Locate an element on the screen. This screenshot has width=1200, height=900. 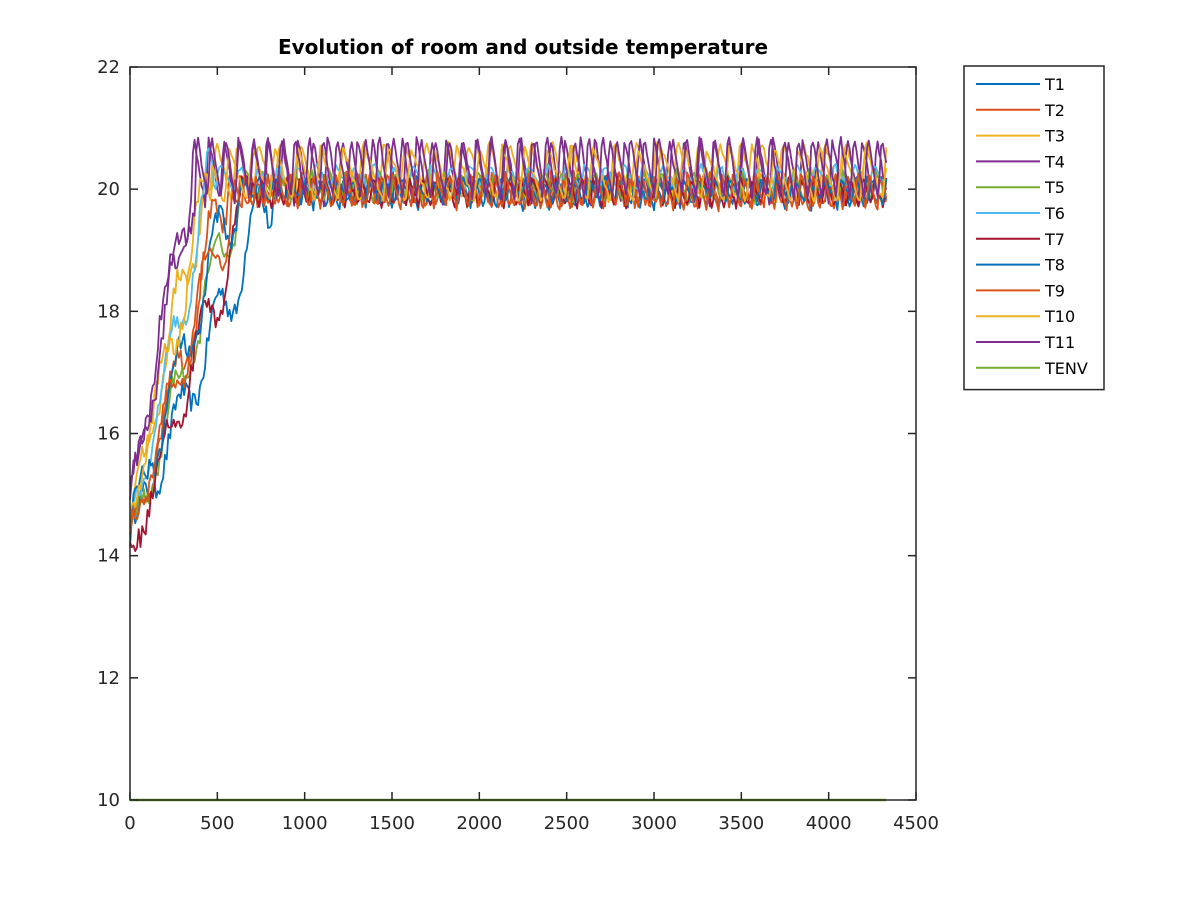
legend-label-t3: T3 is located at coordinates (1054, 136).